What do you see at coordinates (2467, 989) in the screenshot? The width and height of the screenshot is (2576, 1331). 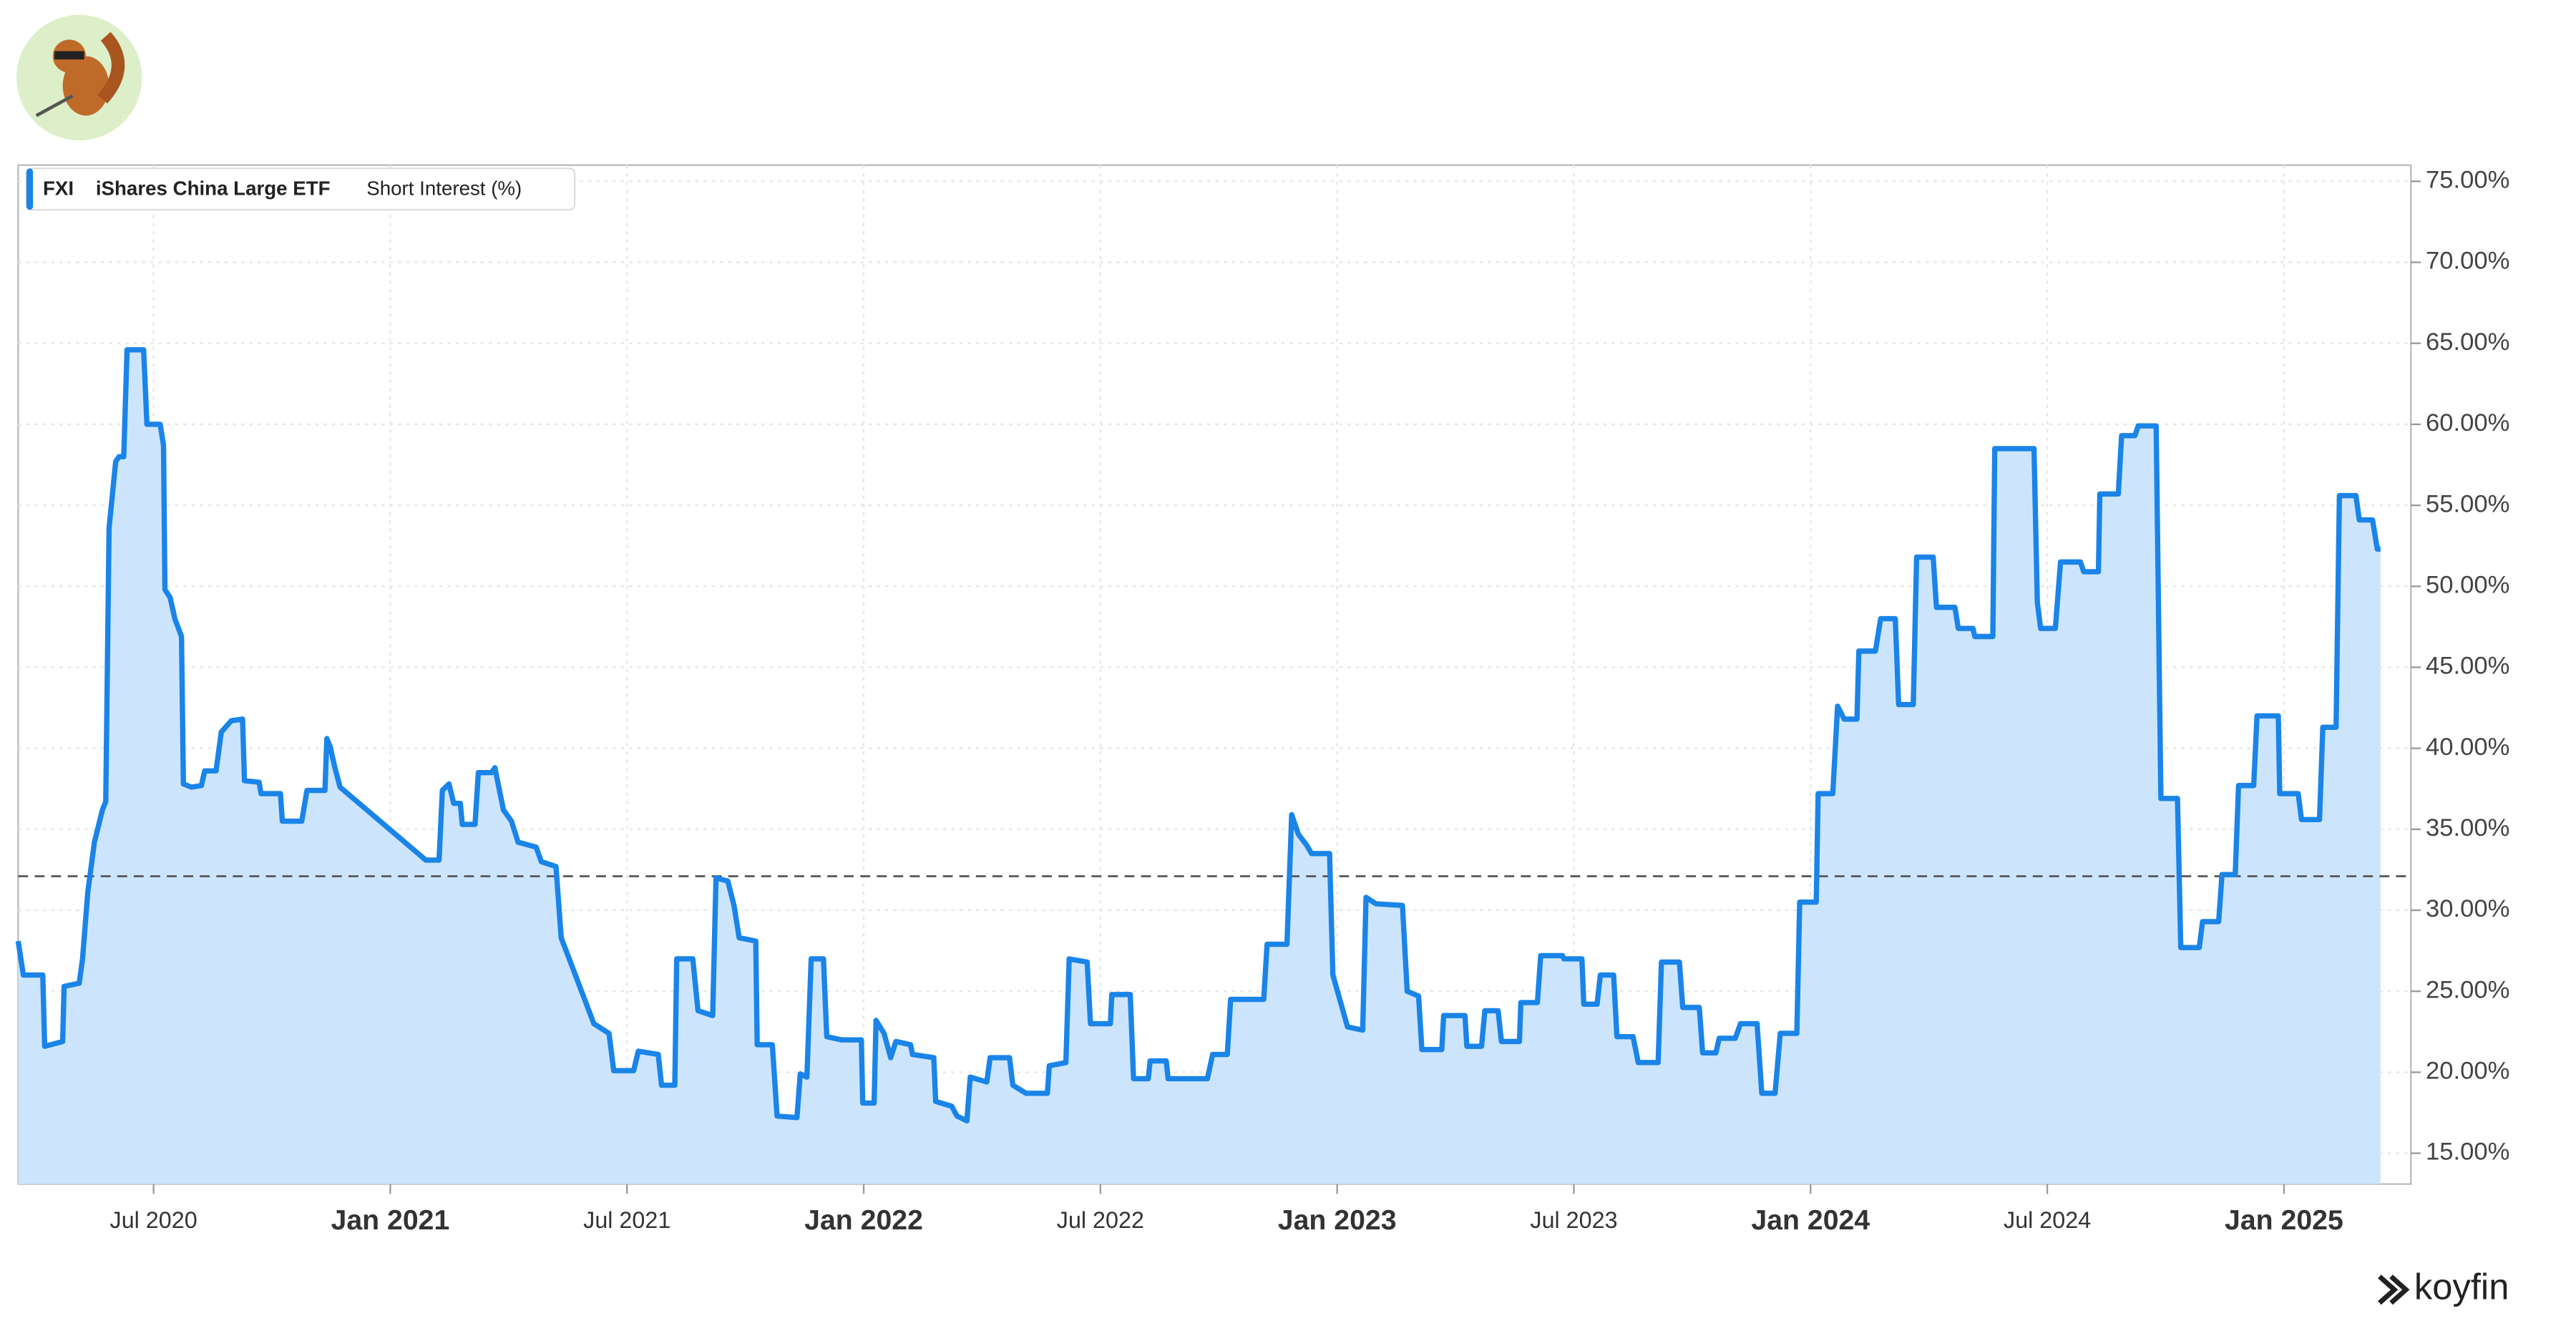 I see `y-tick-label: 25.00%` at bounding box center [2467, 989].